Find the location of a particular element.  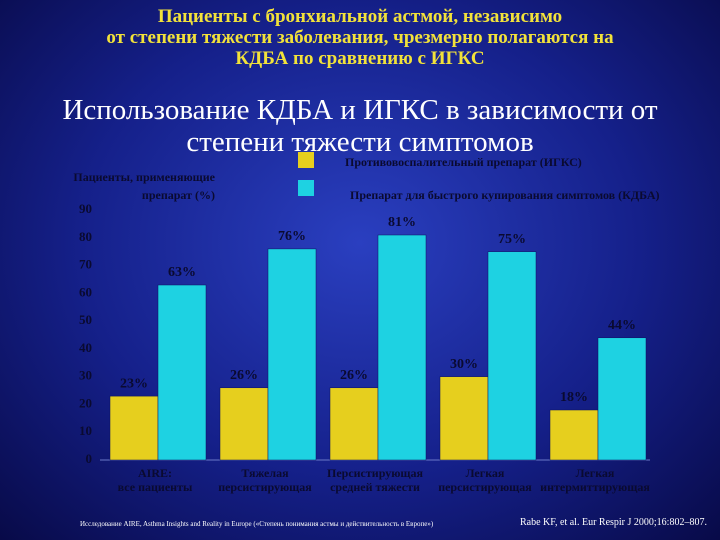

y-tick-label: 80 is located at coordinates (85, 236).